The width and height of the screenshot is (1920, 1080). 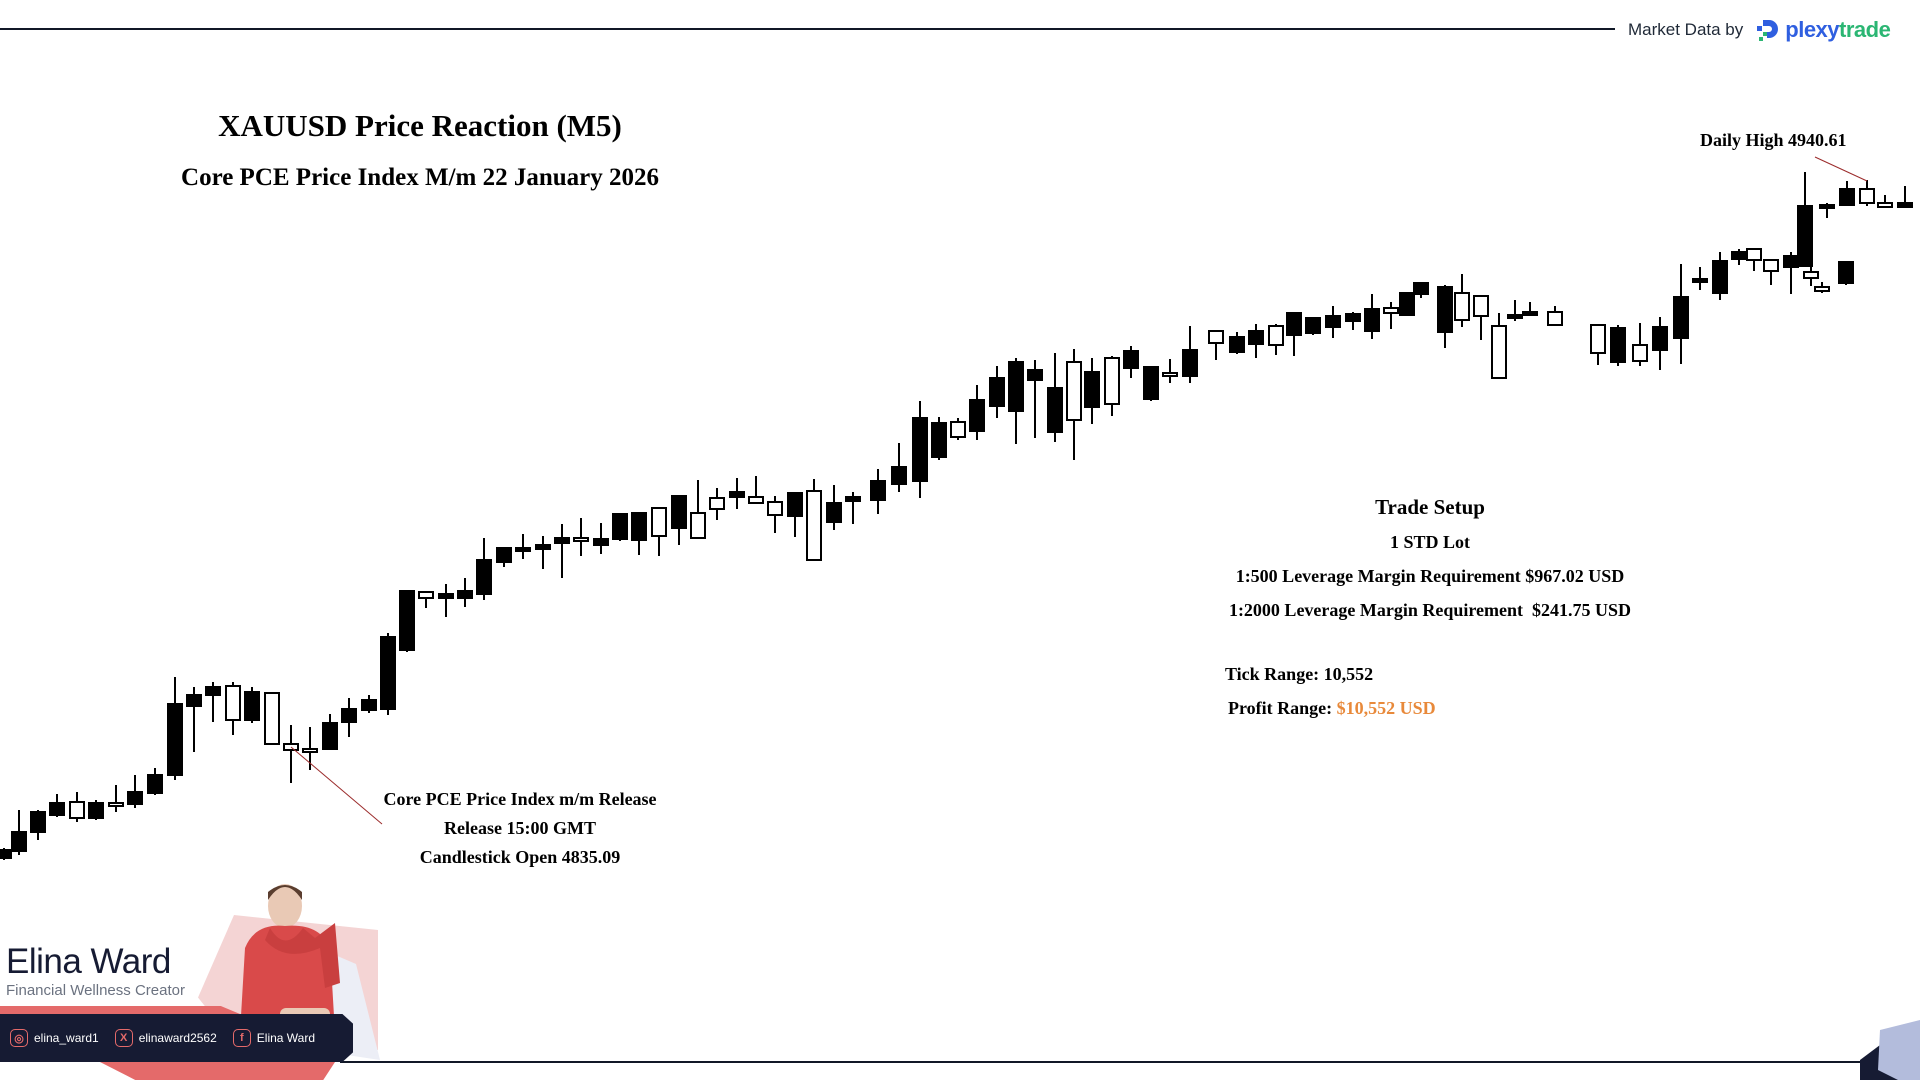 I want to click on social-facebook: f Elina Ward, so click(x=273, y=1038).